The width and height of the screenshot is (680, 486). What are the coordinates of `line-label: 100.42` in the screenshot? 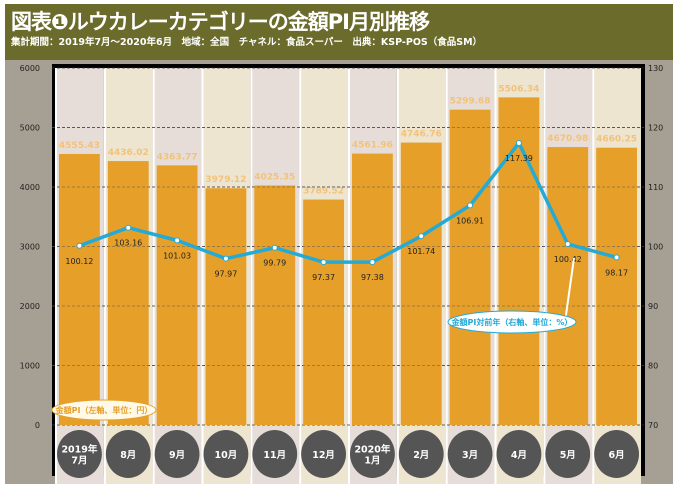 It's located at (568, 259).